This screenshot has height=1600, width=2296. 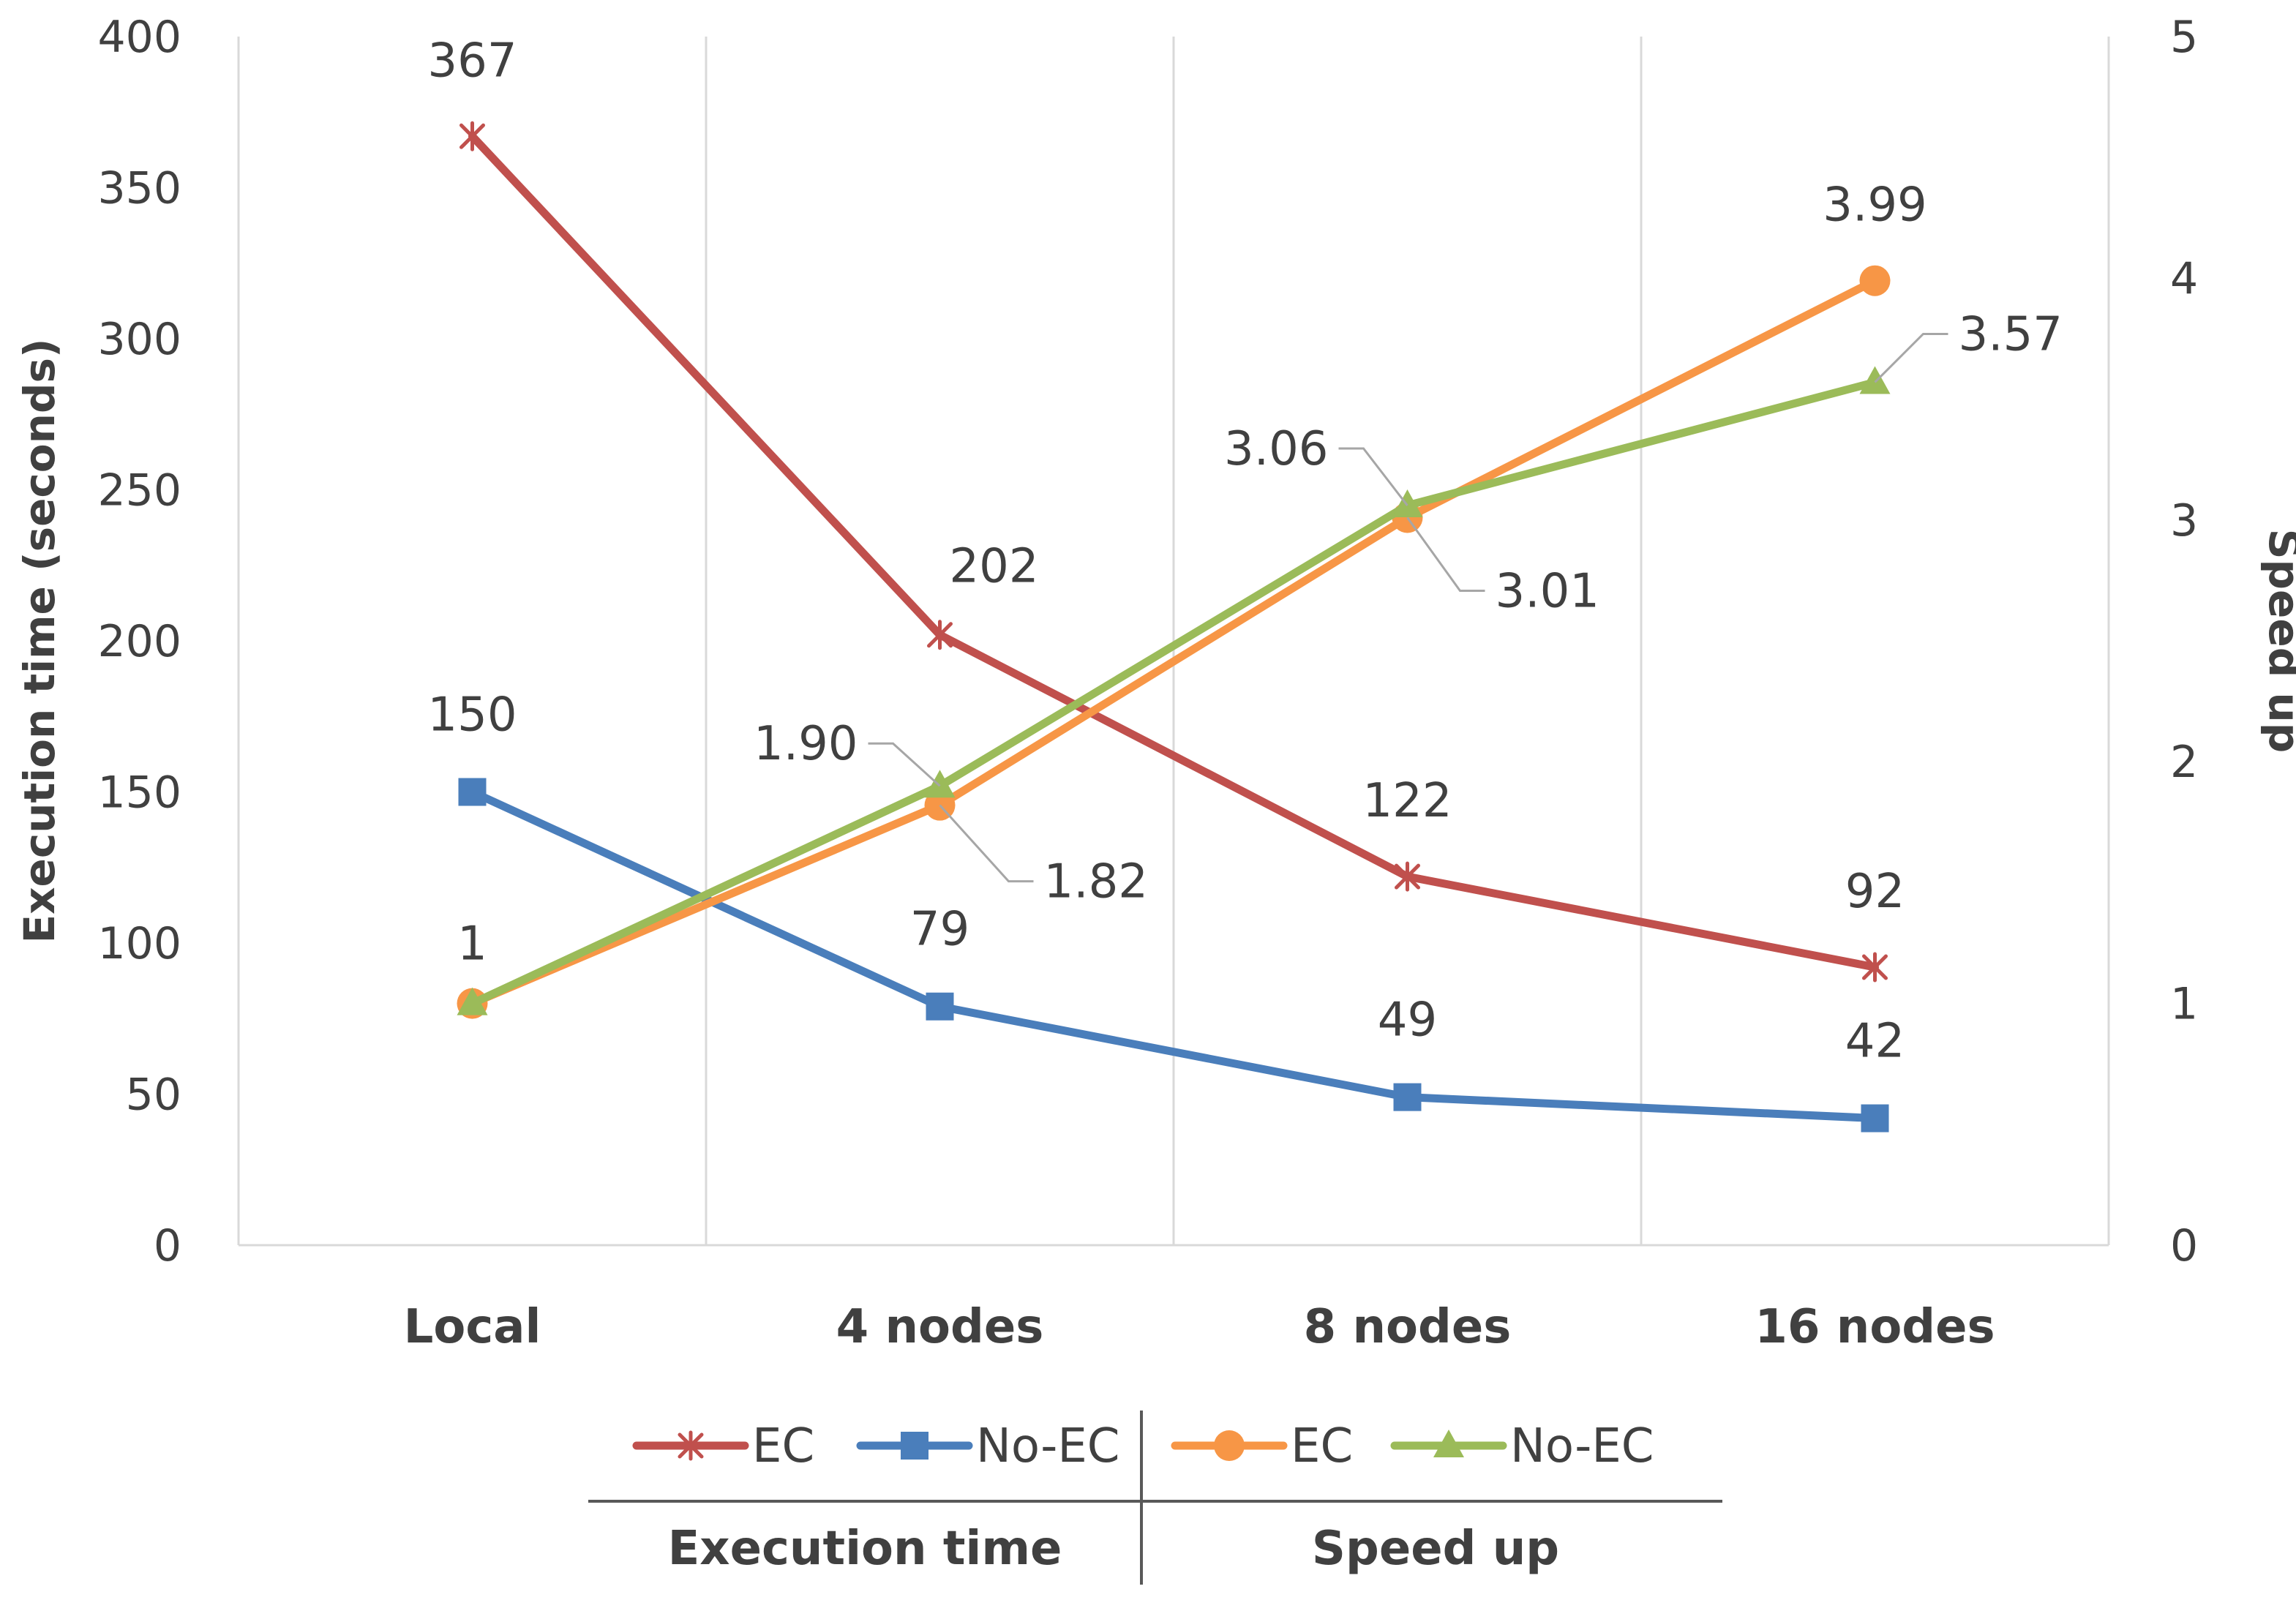 I want to click on legend-group-title: Speed up, so click(x=1436, y=1549).